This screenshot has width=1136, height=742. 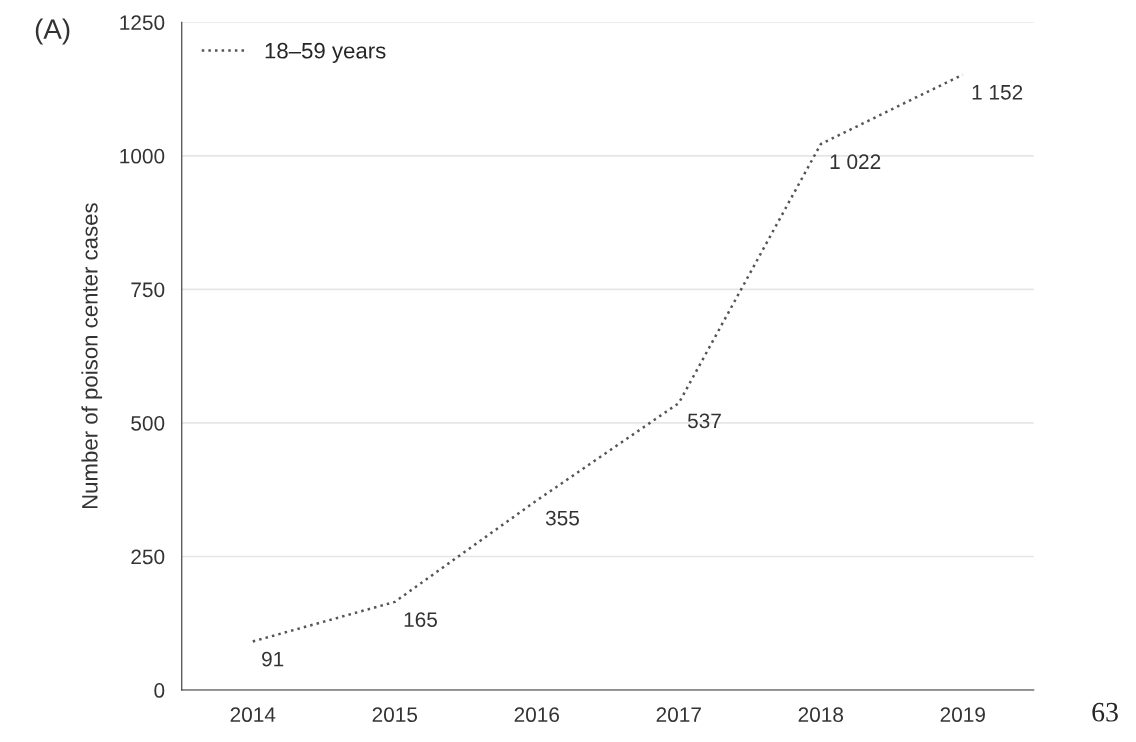 What do you see at coordinates (855, 162) in the screenshot?
I see `data-label: 1 022` at bounding box center [855, 162].